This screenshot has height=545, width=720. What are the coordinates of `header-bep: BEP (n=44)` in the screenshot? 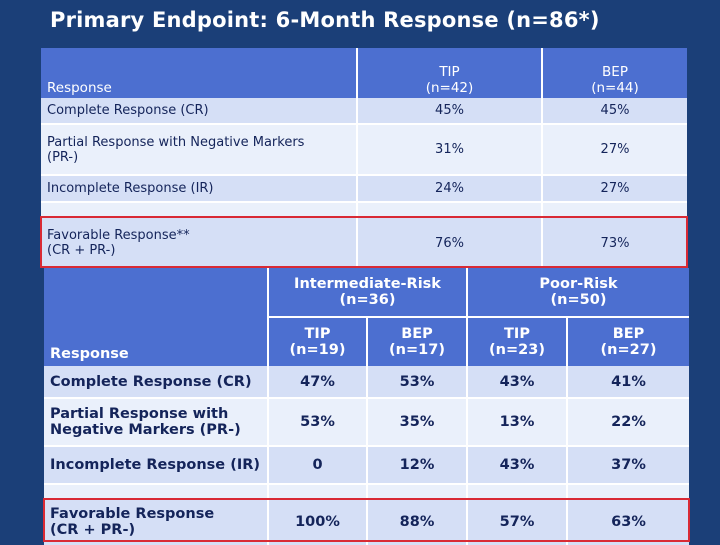 It's located at (614, 73).